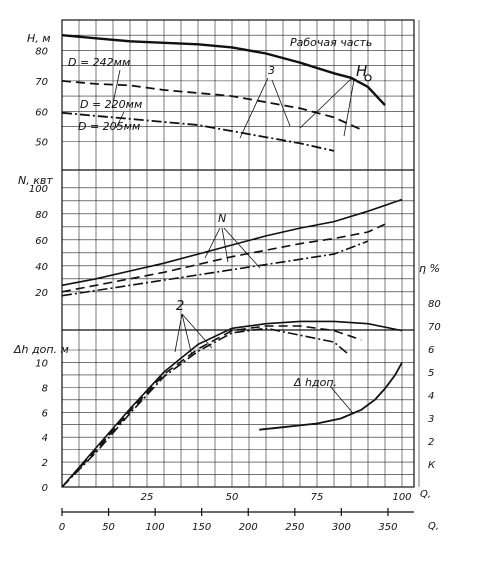 This screenshot has width=477, height=587. I want to click on power-curves-label: N, so click(222, 218).